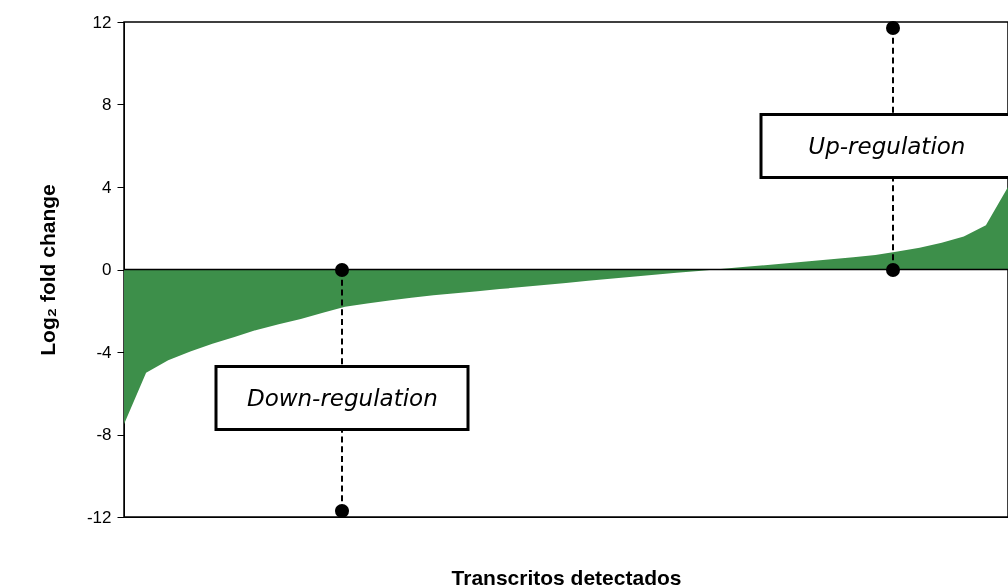 The width and height of the screenshot is (1008, 587). I want to click on y-tick-label: 12, so click(102, 22).